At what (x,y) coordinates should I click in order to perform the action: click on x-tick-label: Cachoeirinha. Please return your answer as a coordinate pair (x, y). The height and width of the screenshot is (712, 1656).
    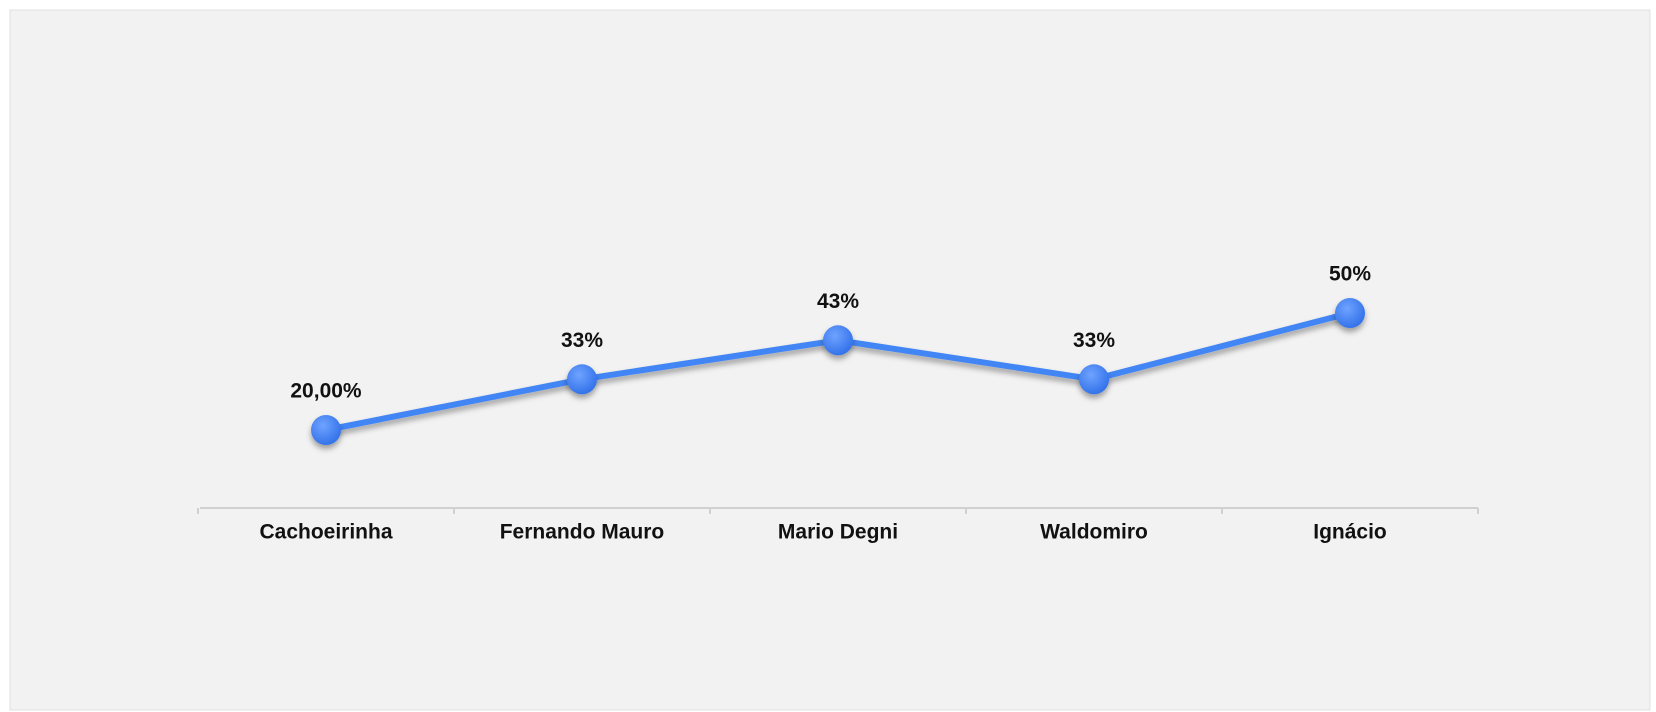
    Looking at the image, I should click on (325, 532).